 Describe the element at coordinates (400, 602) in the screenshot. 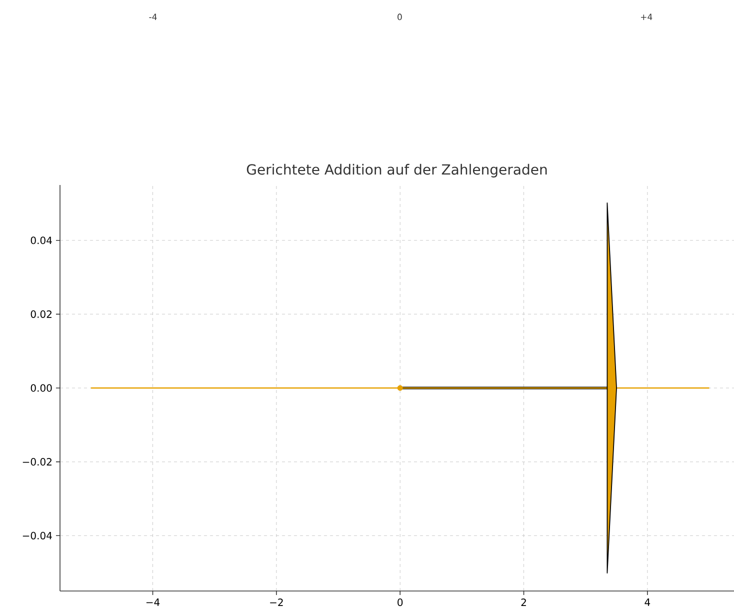

I see `x-tick-label: 0` at that location.